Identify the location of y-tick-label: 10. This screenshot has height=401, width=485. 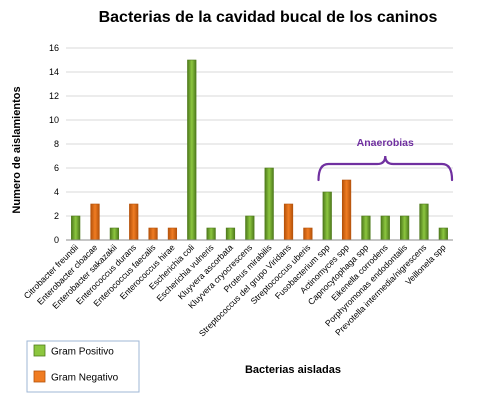
(54, 120).